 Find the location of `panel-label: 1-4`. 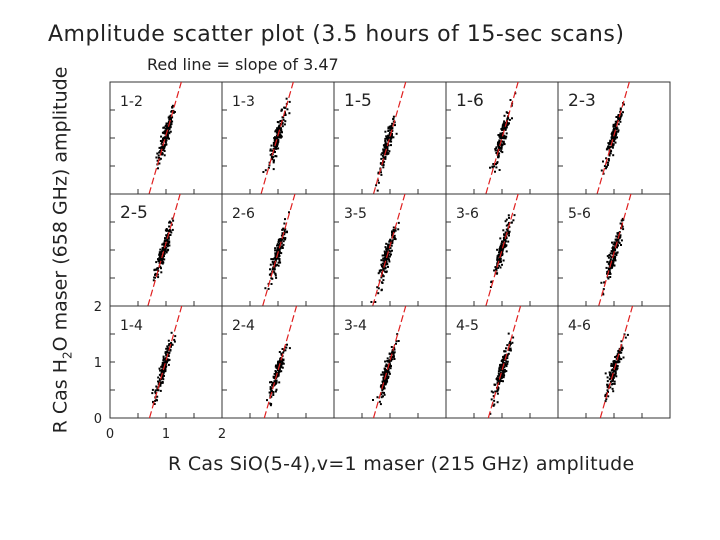

panel-label: 1-4 is located at coordinates (131, 326).